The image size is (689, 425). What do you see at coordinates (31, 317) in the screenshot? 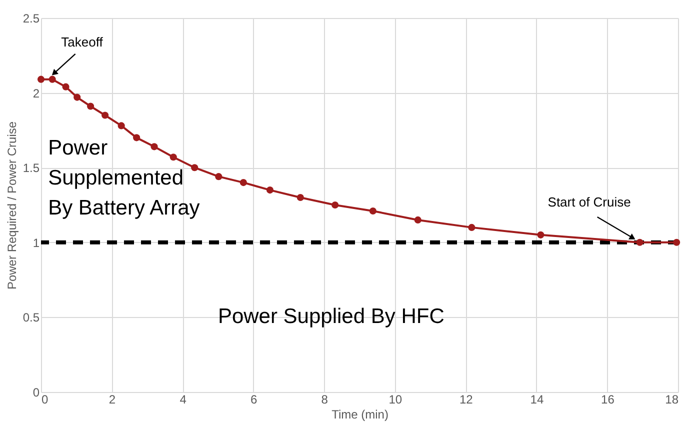
I see `y-tick-label: 0.5` at bounding box center [31, 317].